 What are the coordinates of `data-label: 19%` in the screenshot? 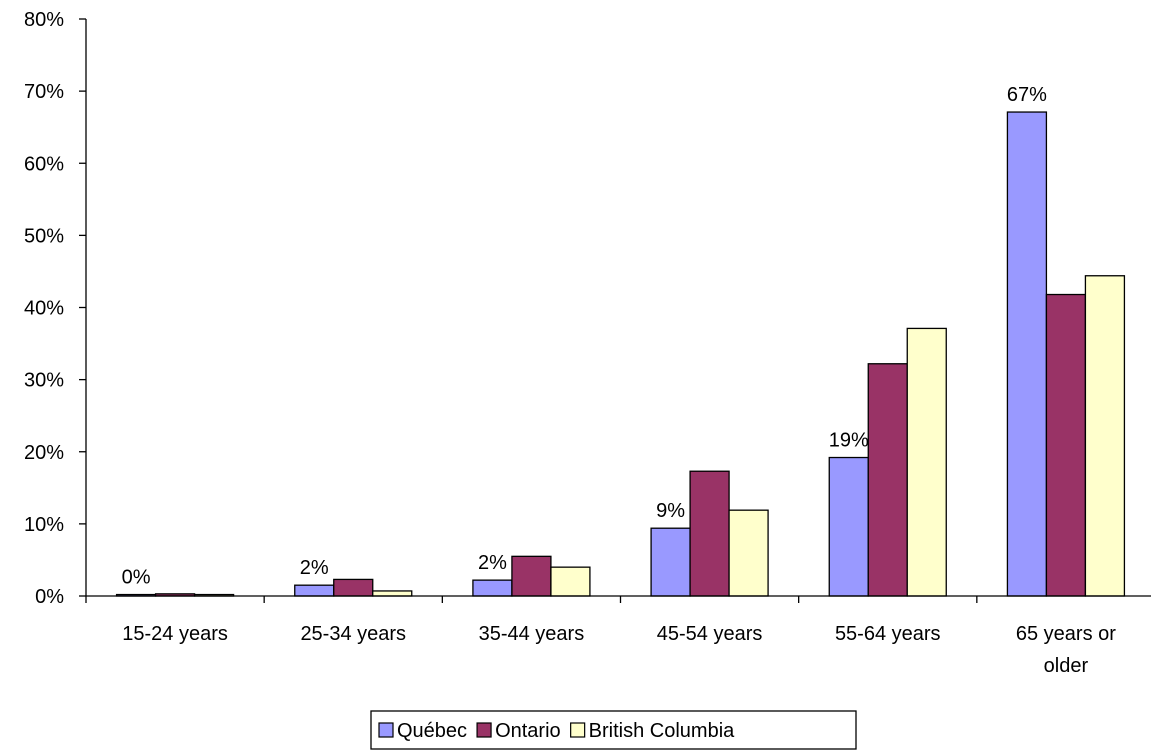 It's located at (849, 441).